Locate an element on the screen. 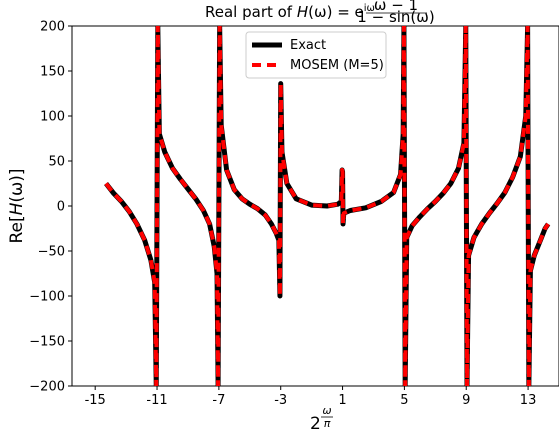 This screenshot has height=440, width=559. y-tick-label: −150 is located at coordinates (47, 342).